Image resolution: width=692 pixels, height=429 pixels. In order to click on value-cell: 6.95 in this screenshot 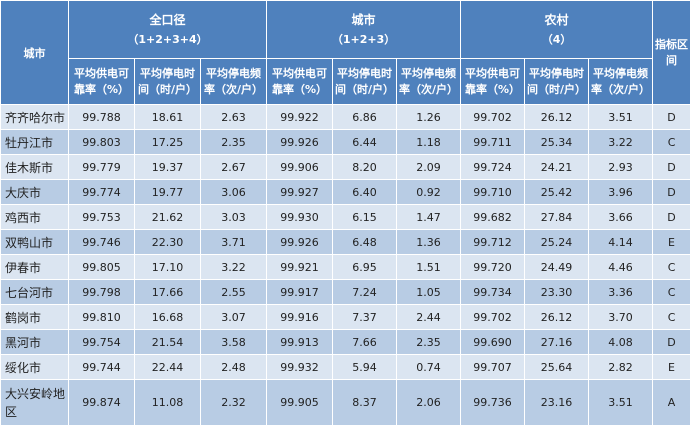, I will do `click(365, 267)`.